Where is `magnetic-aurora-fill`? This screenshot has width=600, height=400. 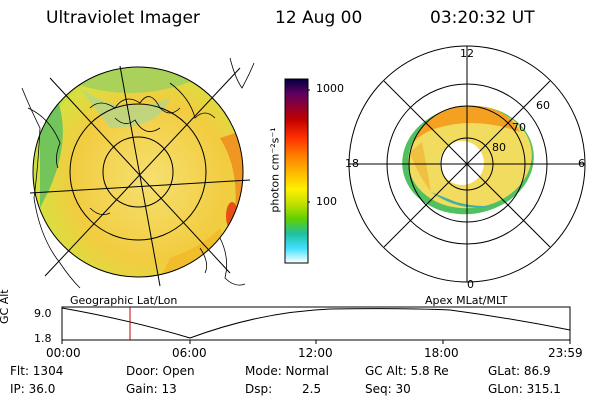 magnetic-aurora-fill is located at coordinates (468, 160).